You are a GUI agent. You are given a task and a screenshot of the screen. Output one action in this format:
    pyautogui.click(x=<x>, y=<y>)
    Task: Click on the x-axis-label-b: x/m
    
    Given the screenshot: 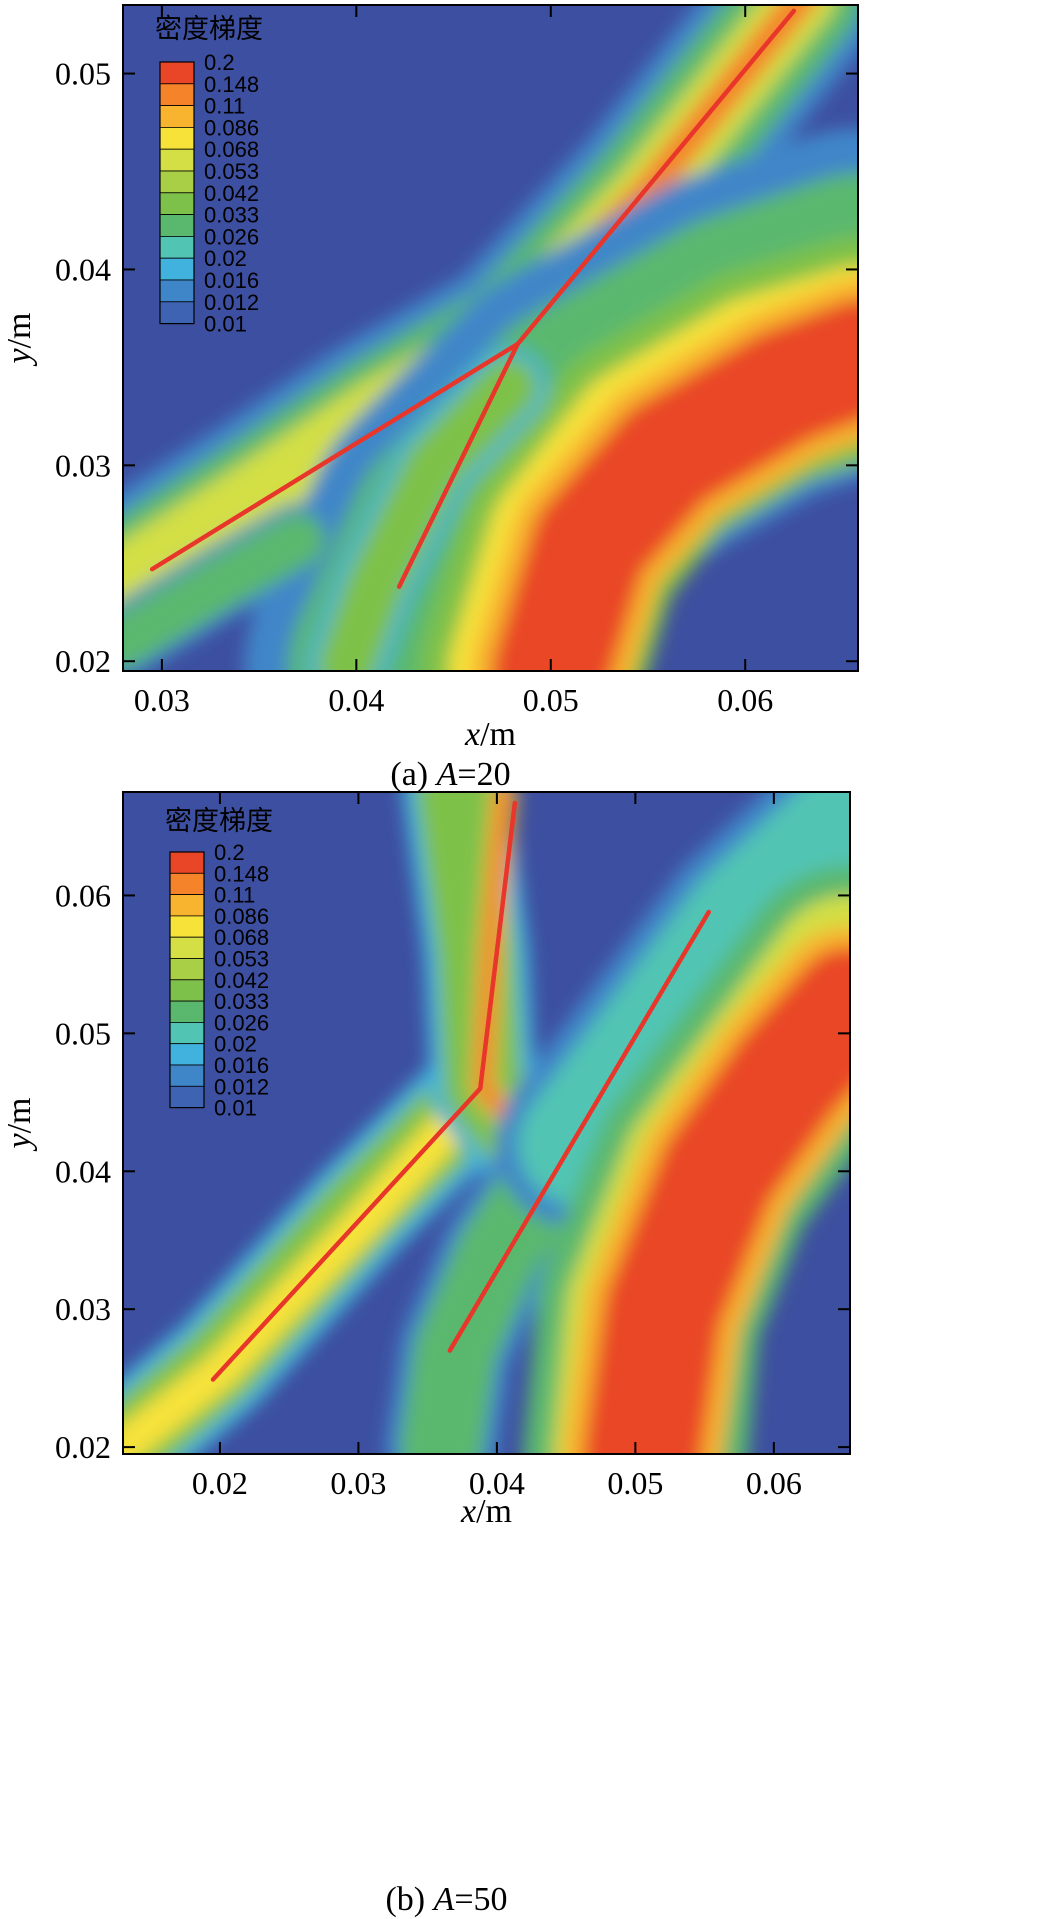 What is the action you would take?
    pyautogui.click(x=486, y=1511)
    